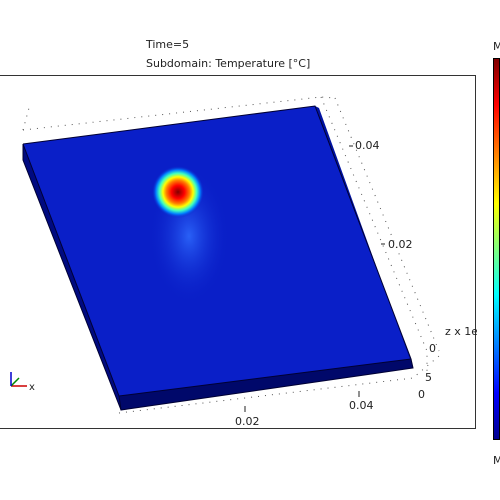 This screenshot has height=500, width=500. I want to click on heat-hotspot, so click(178, 192).